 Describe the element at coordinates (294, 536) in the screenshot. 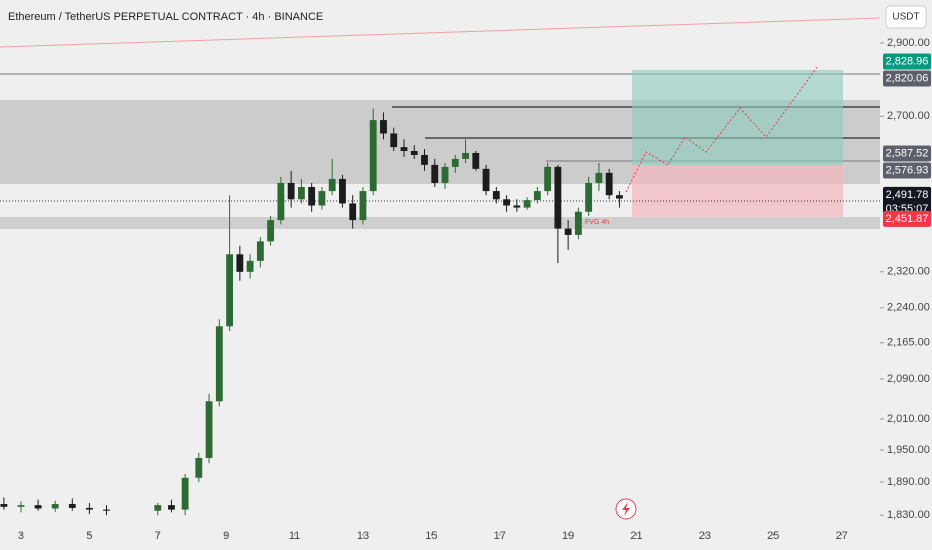

I see `x-tick-label: 11` at that location.